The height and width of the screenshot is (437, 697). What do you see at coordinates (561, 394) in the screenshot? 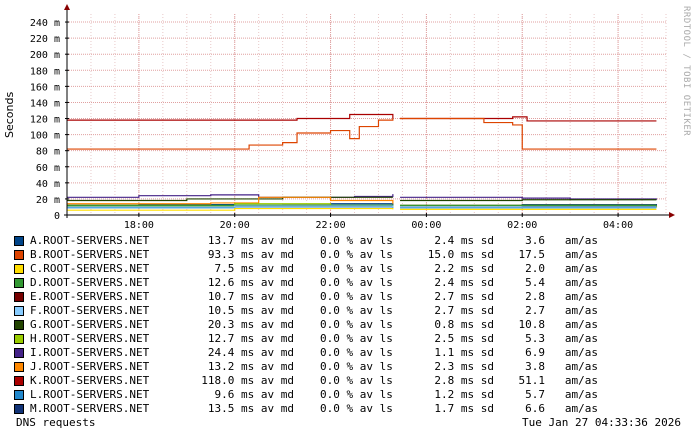
I see `legend-am: 5.7 am/as` at bounding box center [561, 394].